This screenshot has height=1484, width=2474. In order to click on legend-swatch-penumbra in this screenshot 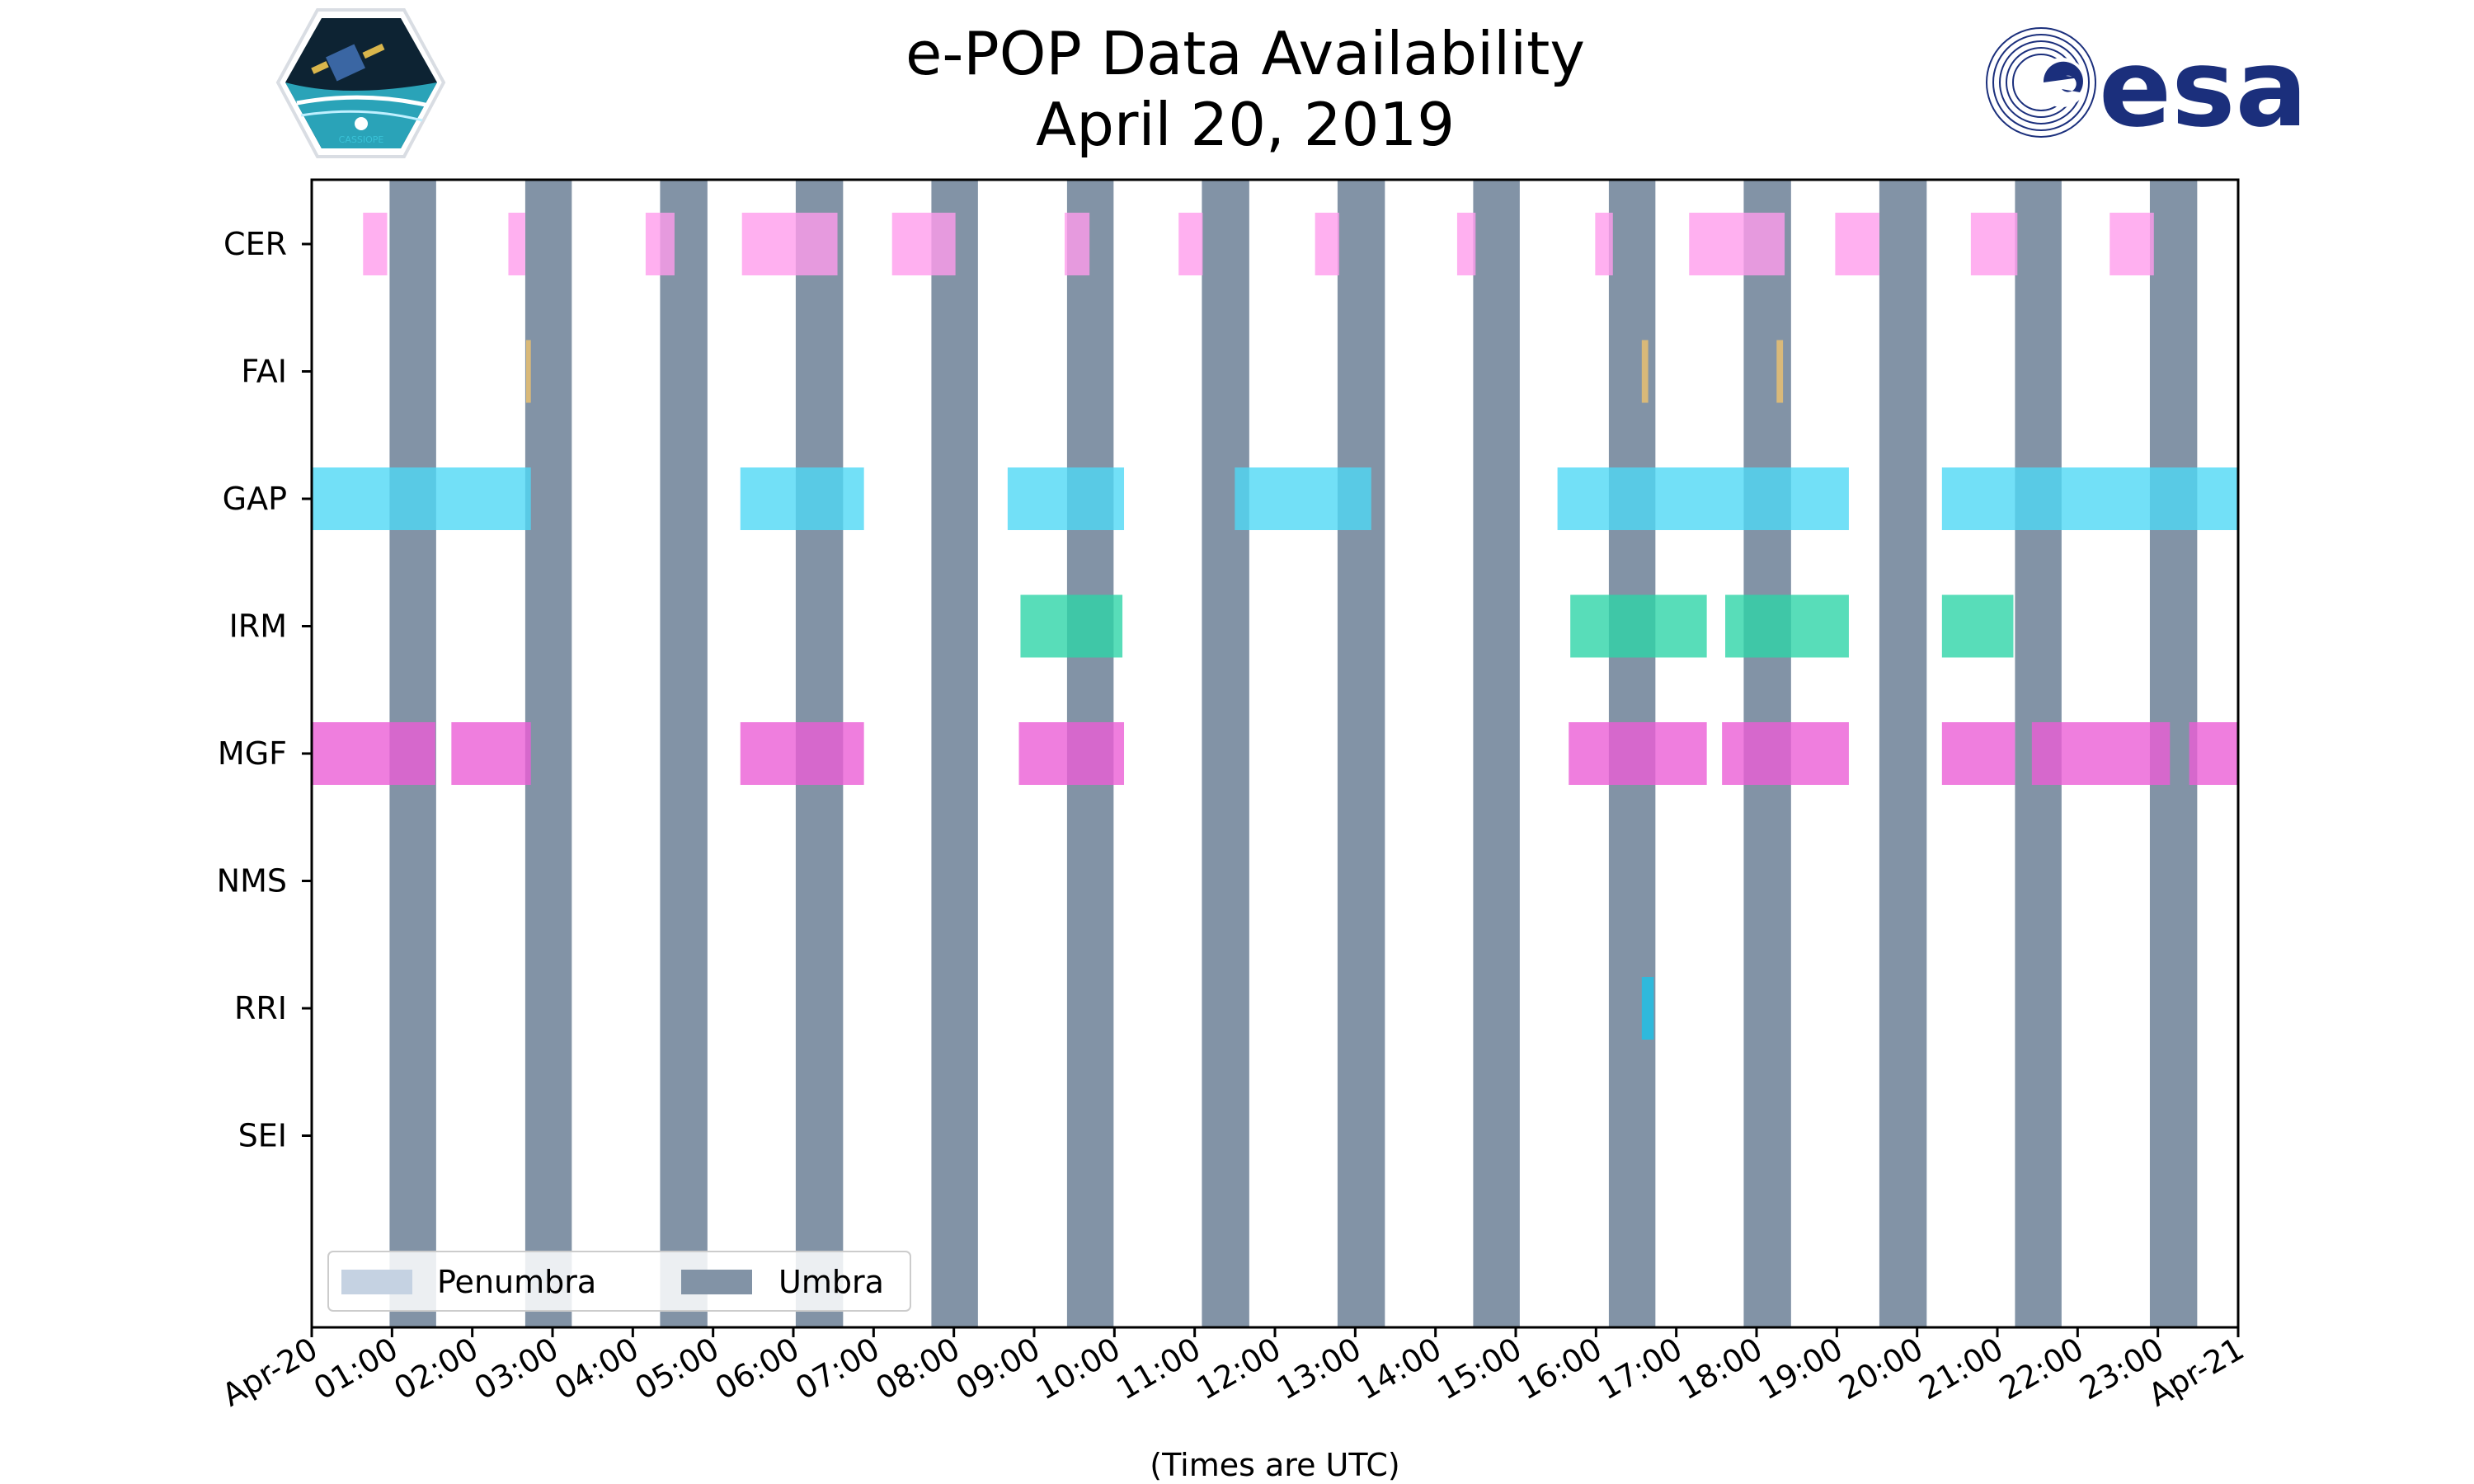, I will do `click(376, 1282)`.